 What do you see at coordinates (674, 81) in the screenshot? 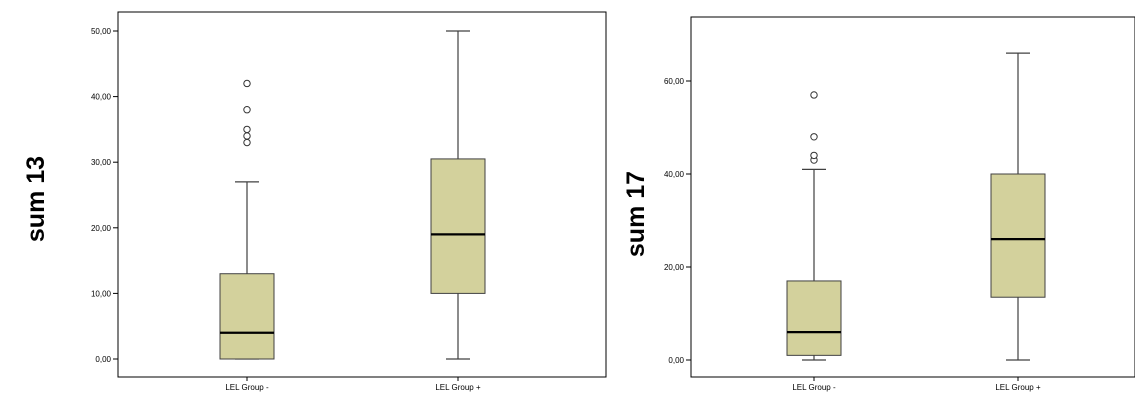
I see `y-tick-label: 60,00` at bounding box center [674, 81].